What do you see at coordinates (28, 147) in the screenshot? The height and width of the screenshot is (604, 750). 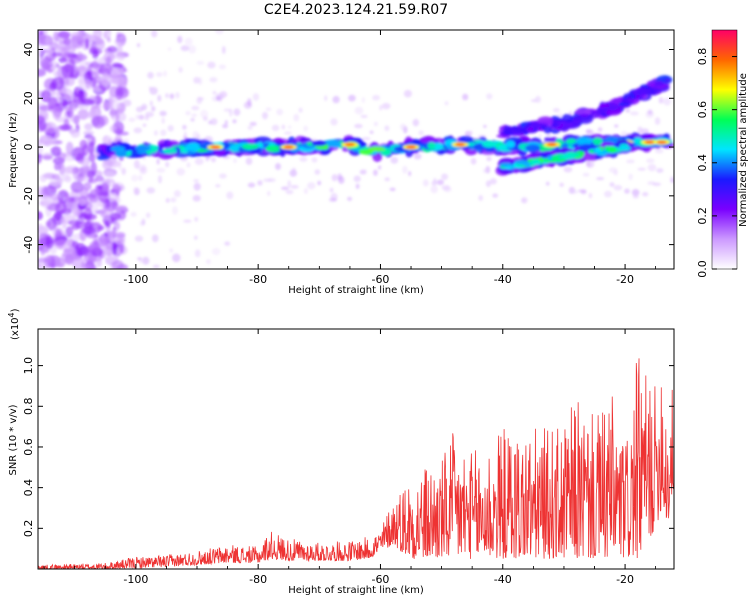 I see `y-tick-label: 0` at bounding box center [28, 147].